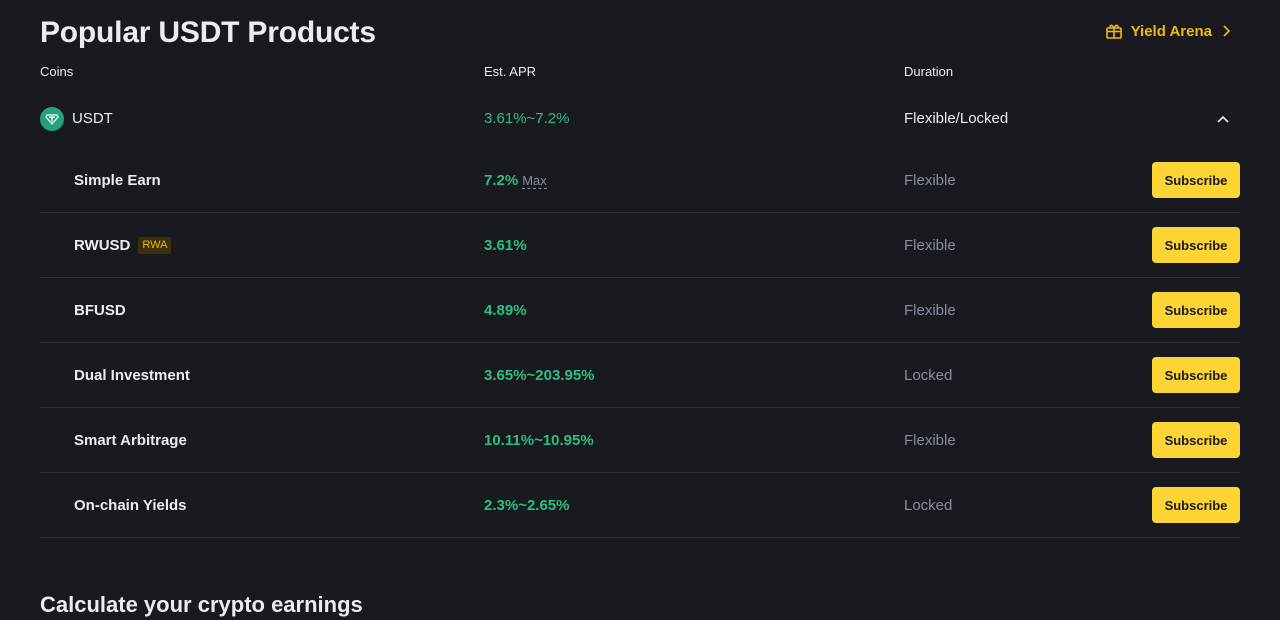 The image size is (1280, 620). I want to click on product-row-bfusd: BFUSD 4.89% Flexible Subscribe, so click(640, 310).